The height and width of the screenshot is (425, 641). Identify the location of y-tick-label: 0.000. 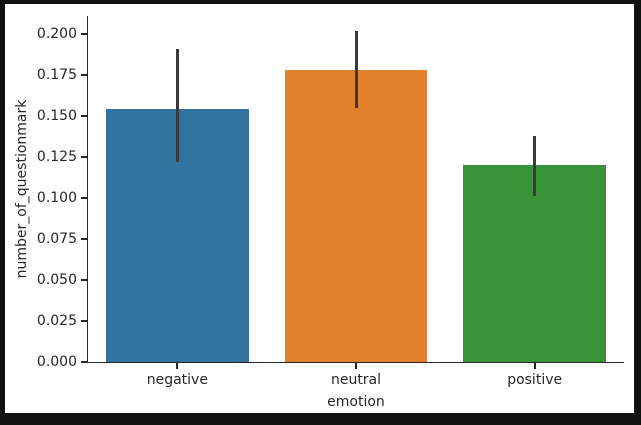
(56, 362).